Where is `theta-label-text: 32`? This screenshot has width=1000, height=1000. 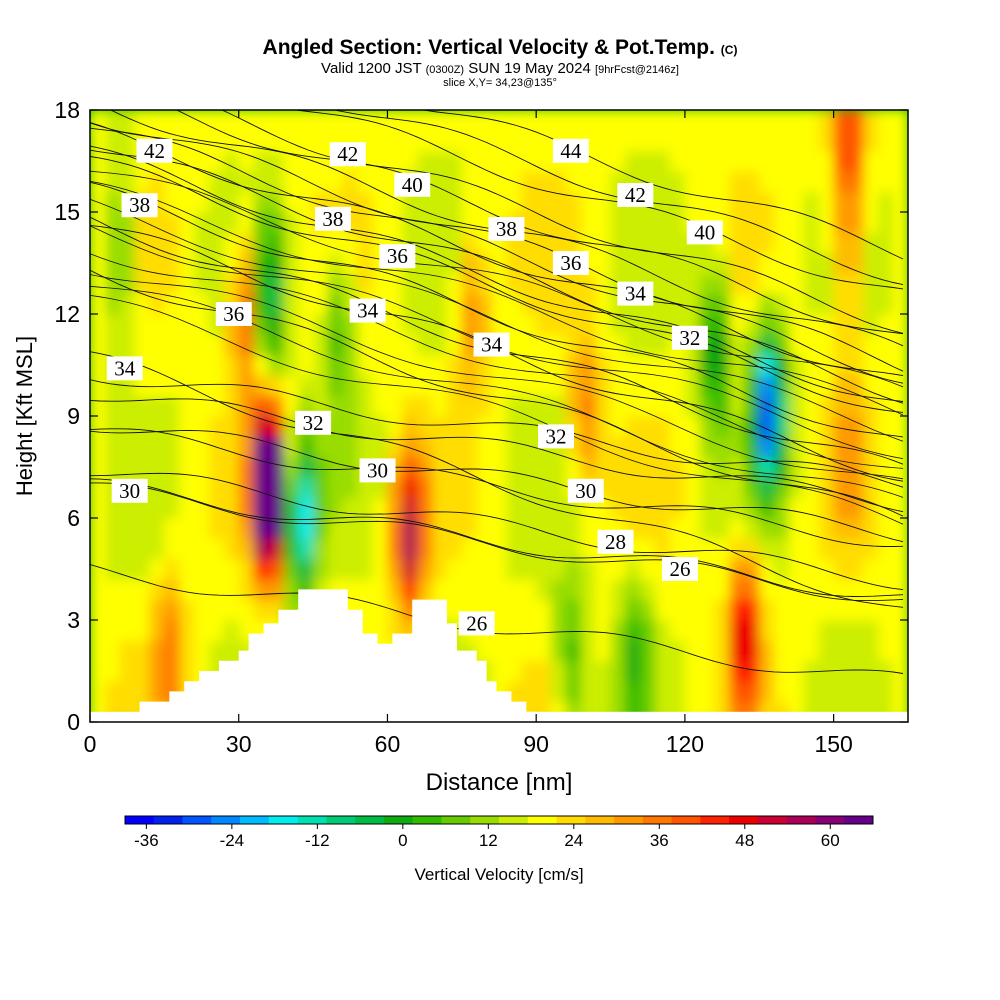 theta-label-text: 32 is located at coordinates (313, 423).